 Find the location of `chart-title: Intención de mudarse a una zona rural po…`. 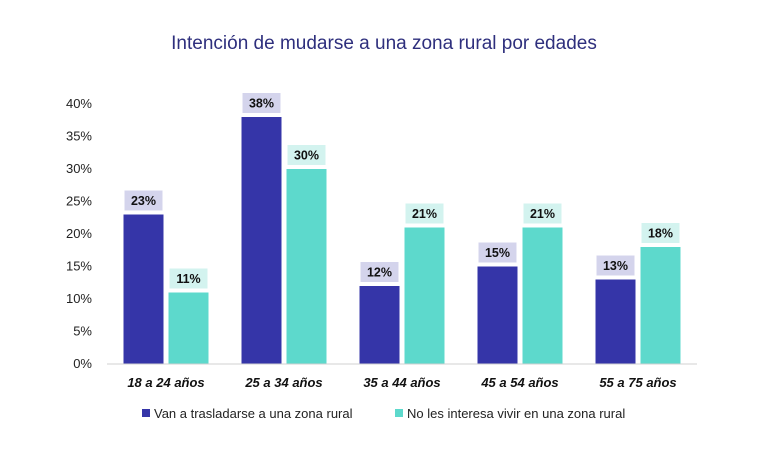

chart-title: Intención de mudarse a una zona rural po… is located at coordinates (384, 43).